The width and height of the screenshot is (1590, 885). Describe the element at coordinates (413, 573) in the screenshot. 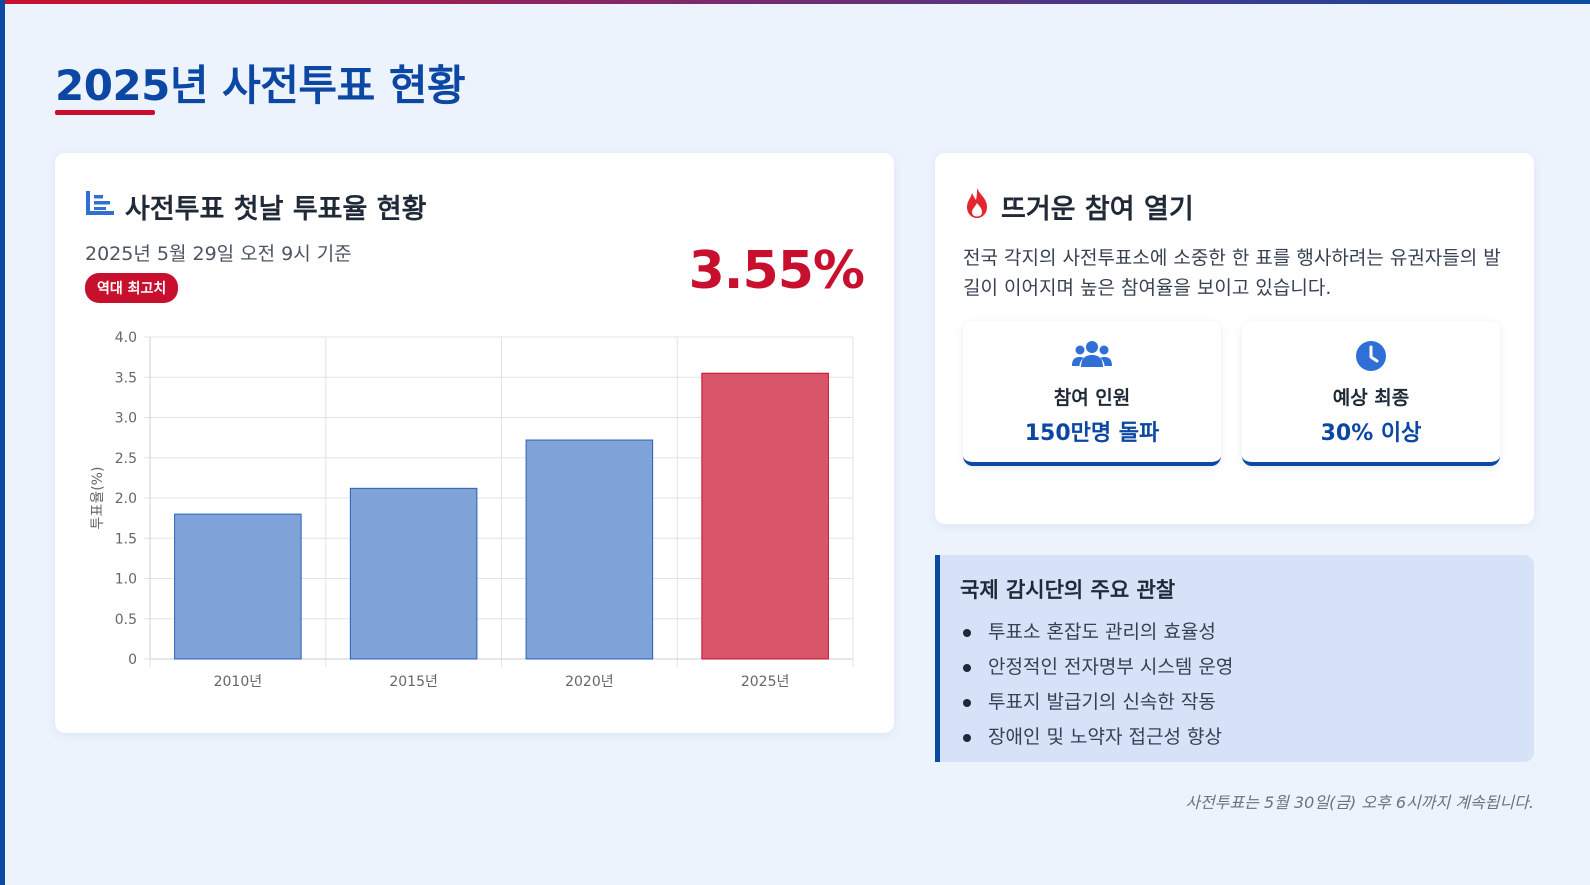

I see `bar-2015년` at that location.